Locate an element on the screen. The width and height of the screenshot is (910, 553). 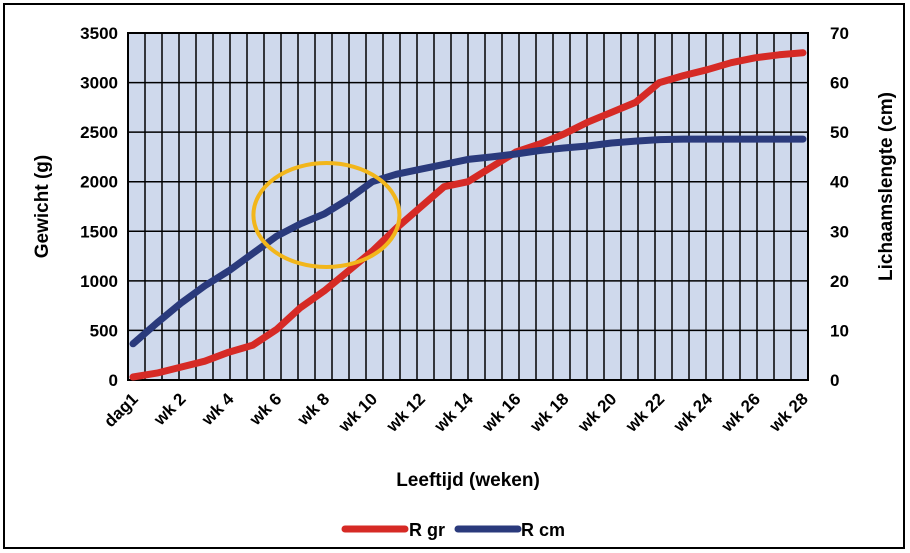
left-y-axis: 0 500 1000 1500 2000 2500 3000 3500 is located at coordinates (99, 207).